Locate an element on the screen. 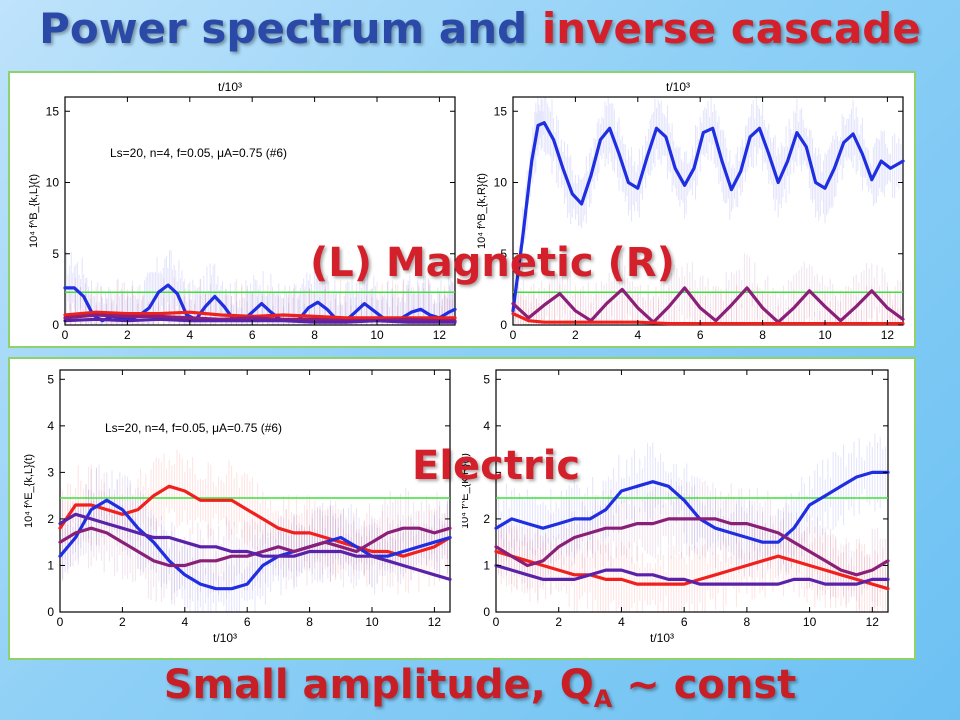 Image resolution: width=960 pixels, height=720 pixels. title-part1: Power spectrum and is located at coordinates (283, 28).